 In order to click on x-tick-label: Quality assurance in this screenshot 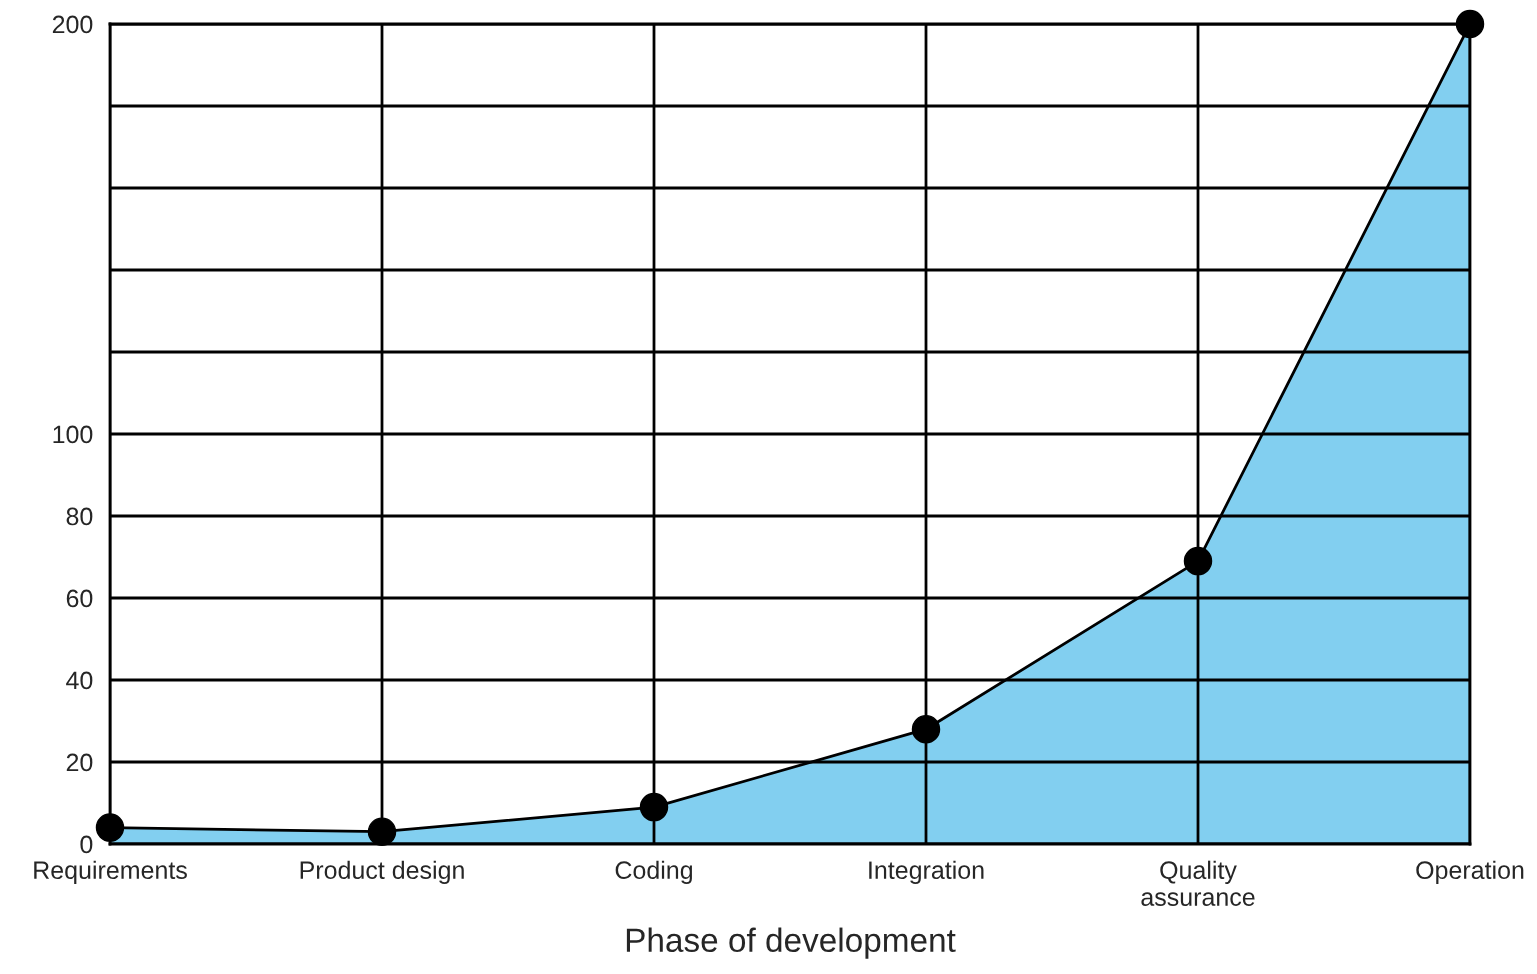, I will do `click(1198, 883)`.